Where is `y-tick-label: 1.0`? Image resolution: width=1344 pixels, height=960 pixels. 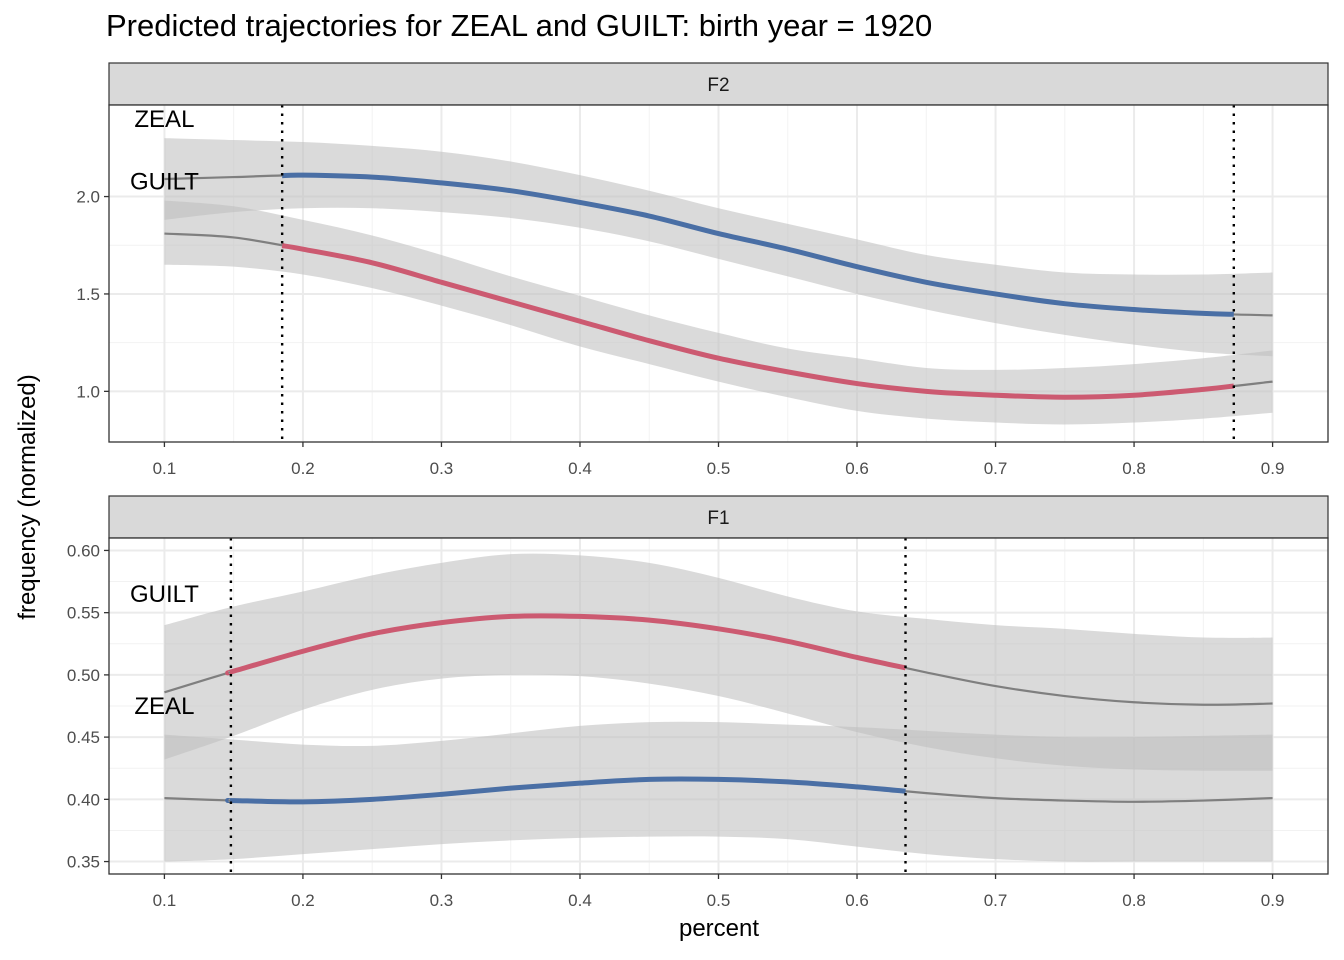
y-tick-label: 1.0 is located at coordinates (88, 391).